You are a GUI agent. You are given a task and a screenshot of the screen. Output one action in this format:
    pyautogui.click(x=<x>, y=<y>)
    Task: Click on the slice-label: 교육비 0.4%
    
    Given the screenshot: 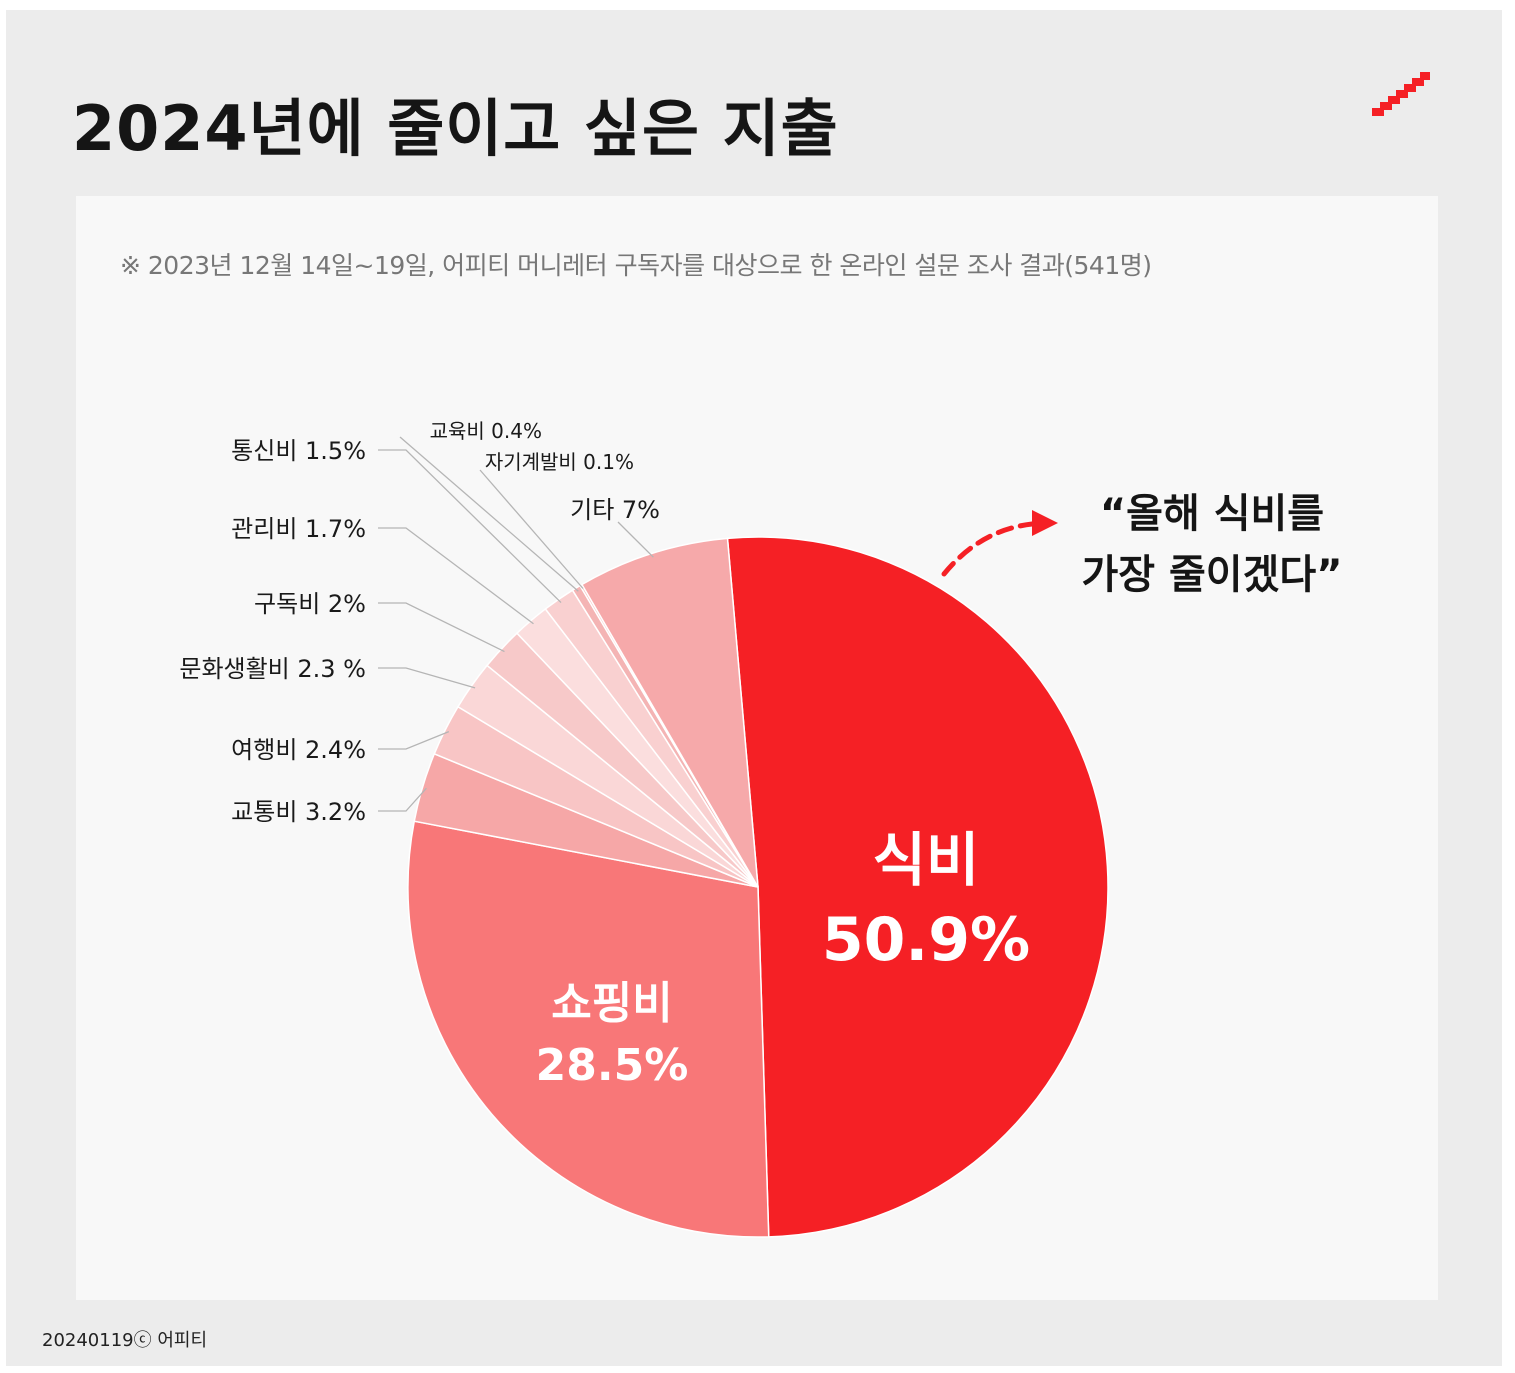 What is the action you would take?
    pyautogui.click(x=486, y=431)
    